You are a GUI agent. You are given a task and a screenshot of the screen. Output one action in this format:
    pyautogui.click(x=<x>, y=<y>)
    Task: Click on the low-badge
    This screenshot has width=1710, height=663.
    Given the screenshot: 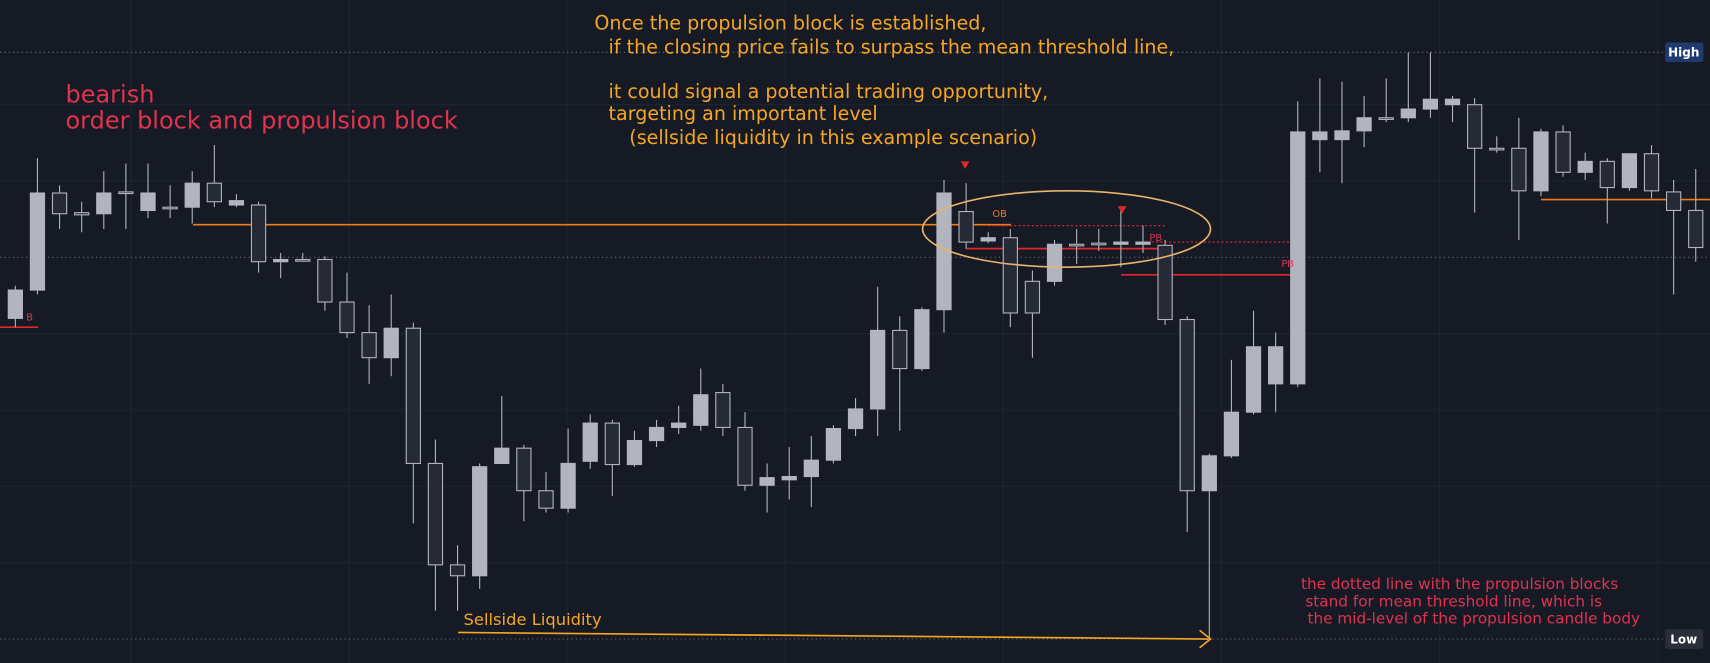 What is the action you would take?
    pyautogui.click(x=1684, y=639)
    